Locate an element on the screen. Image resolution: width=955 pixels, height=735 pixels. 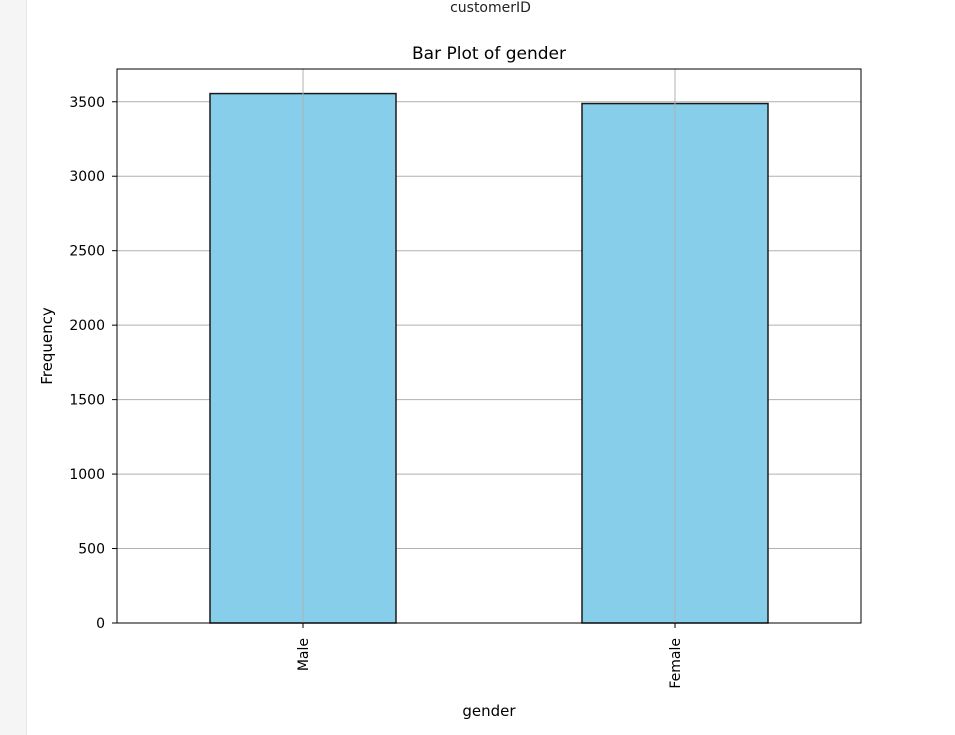
y-tick-label: 1500 is located at coordinates (87, 401).